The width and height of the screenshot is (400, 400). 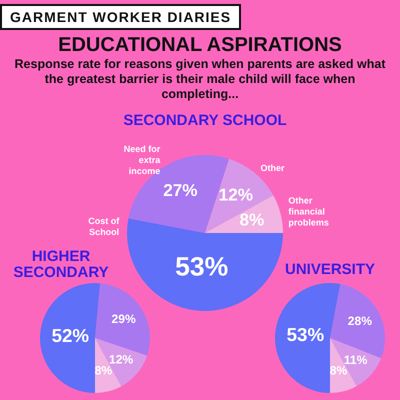 I want to click on slice-label: Cost of School, so click(x=104, y=227).